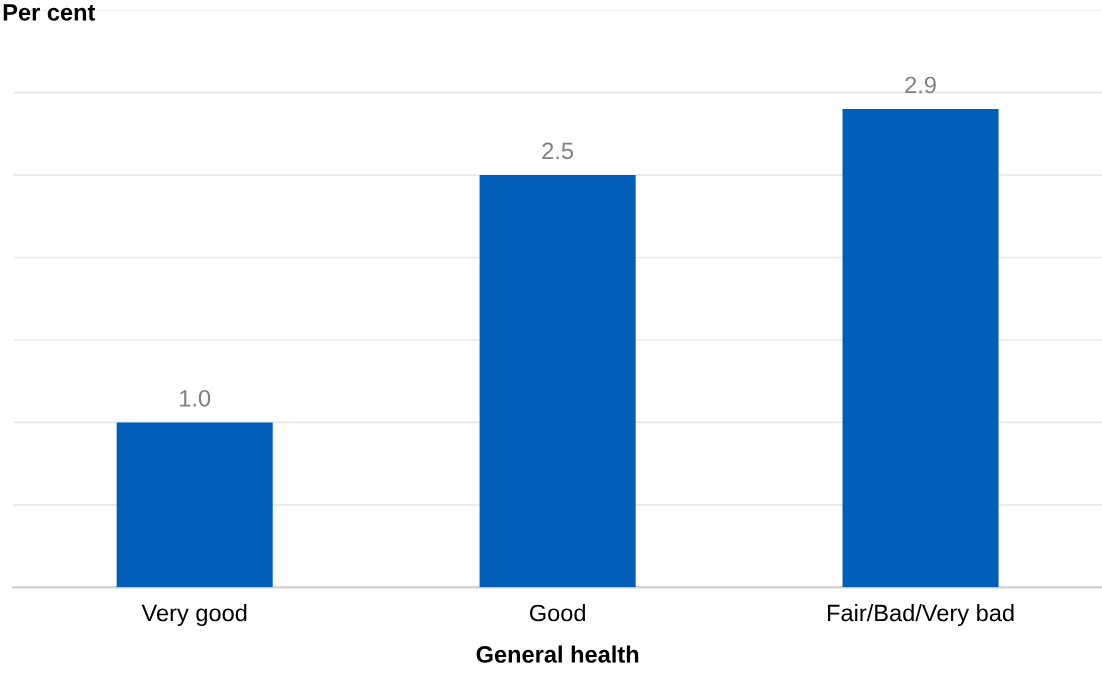  I want to click on y-axis-title: Per cent, so click(49, 12).